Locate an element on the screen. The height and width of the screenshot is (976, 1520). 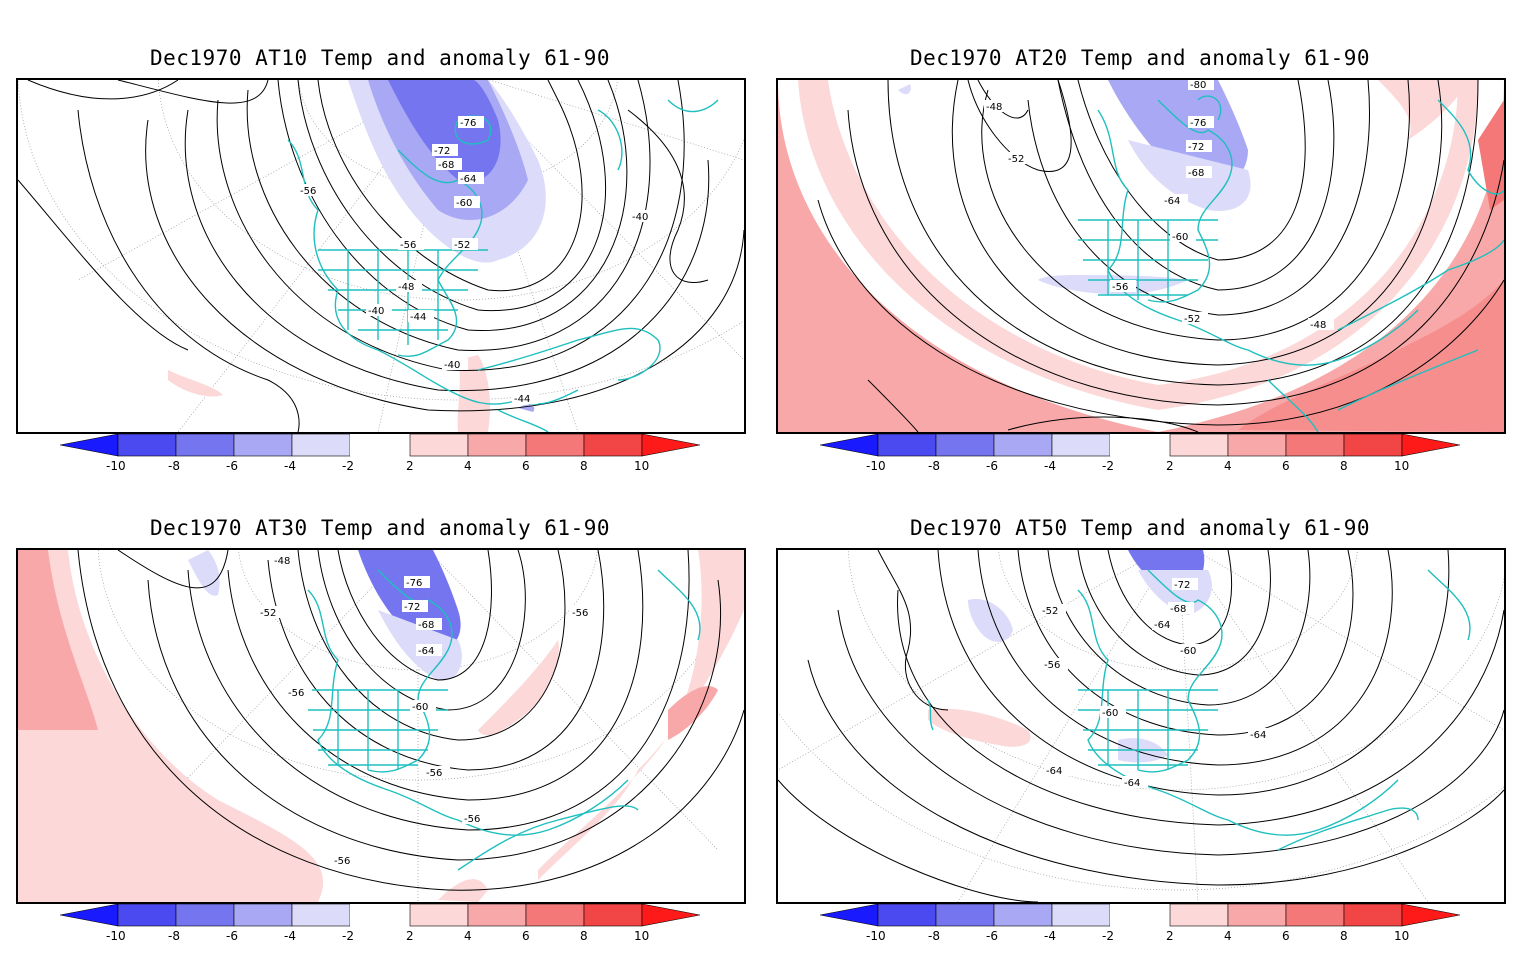
label-minus56b: -56 is located at coordinates (296, 693).